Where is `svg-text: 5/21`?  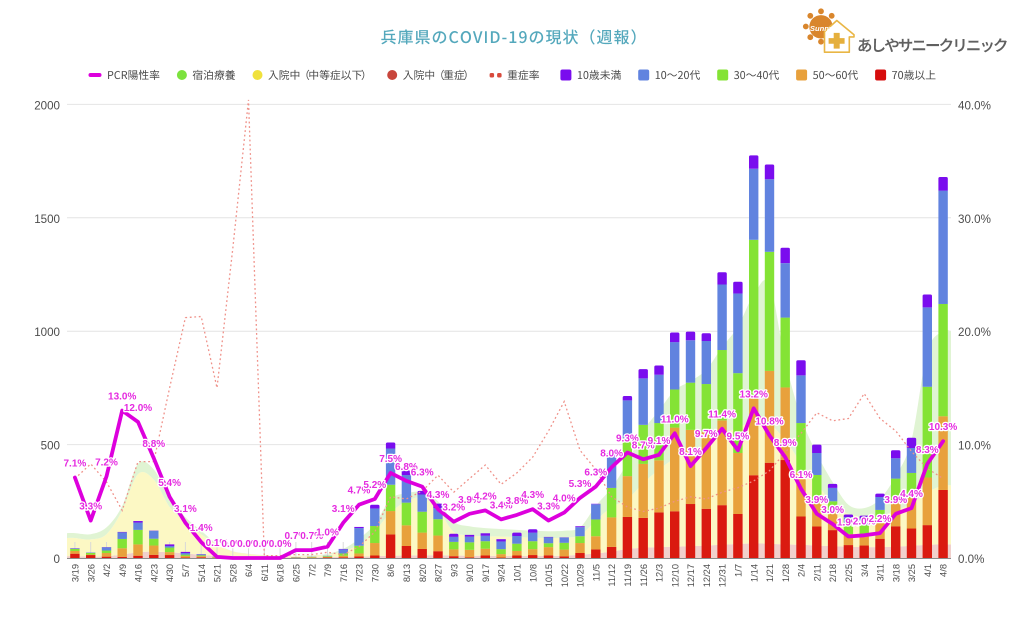
svg-text: 5/21 is located at coordinates (218, 573).